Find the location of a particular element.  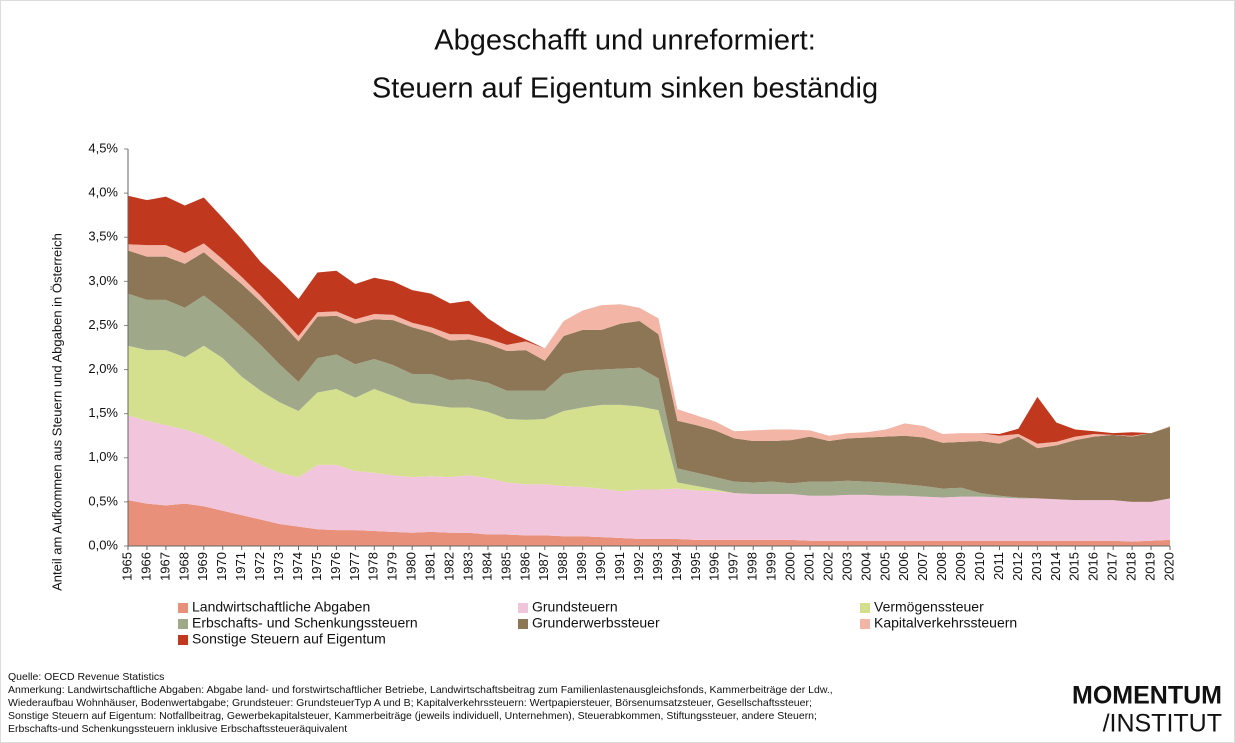

x-tick-label: 1975 is located at coordinates (316, 566).